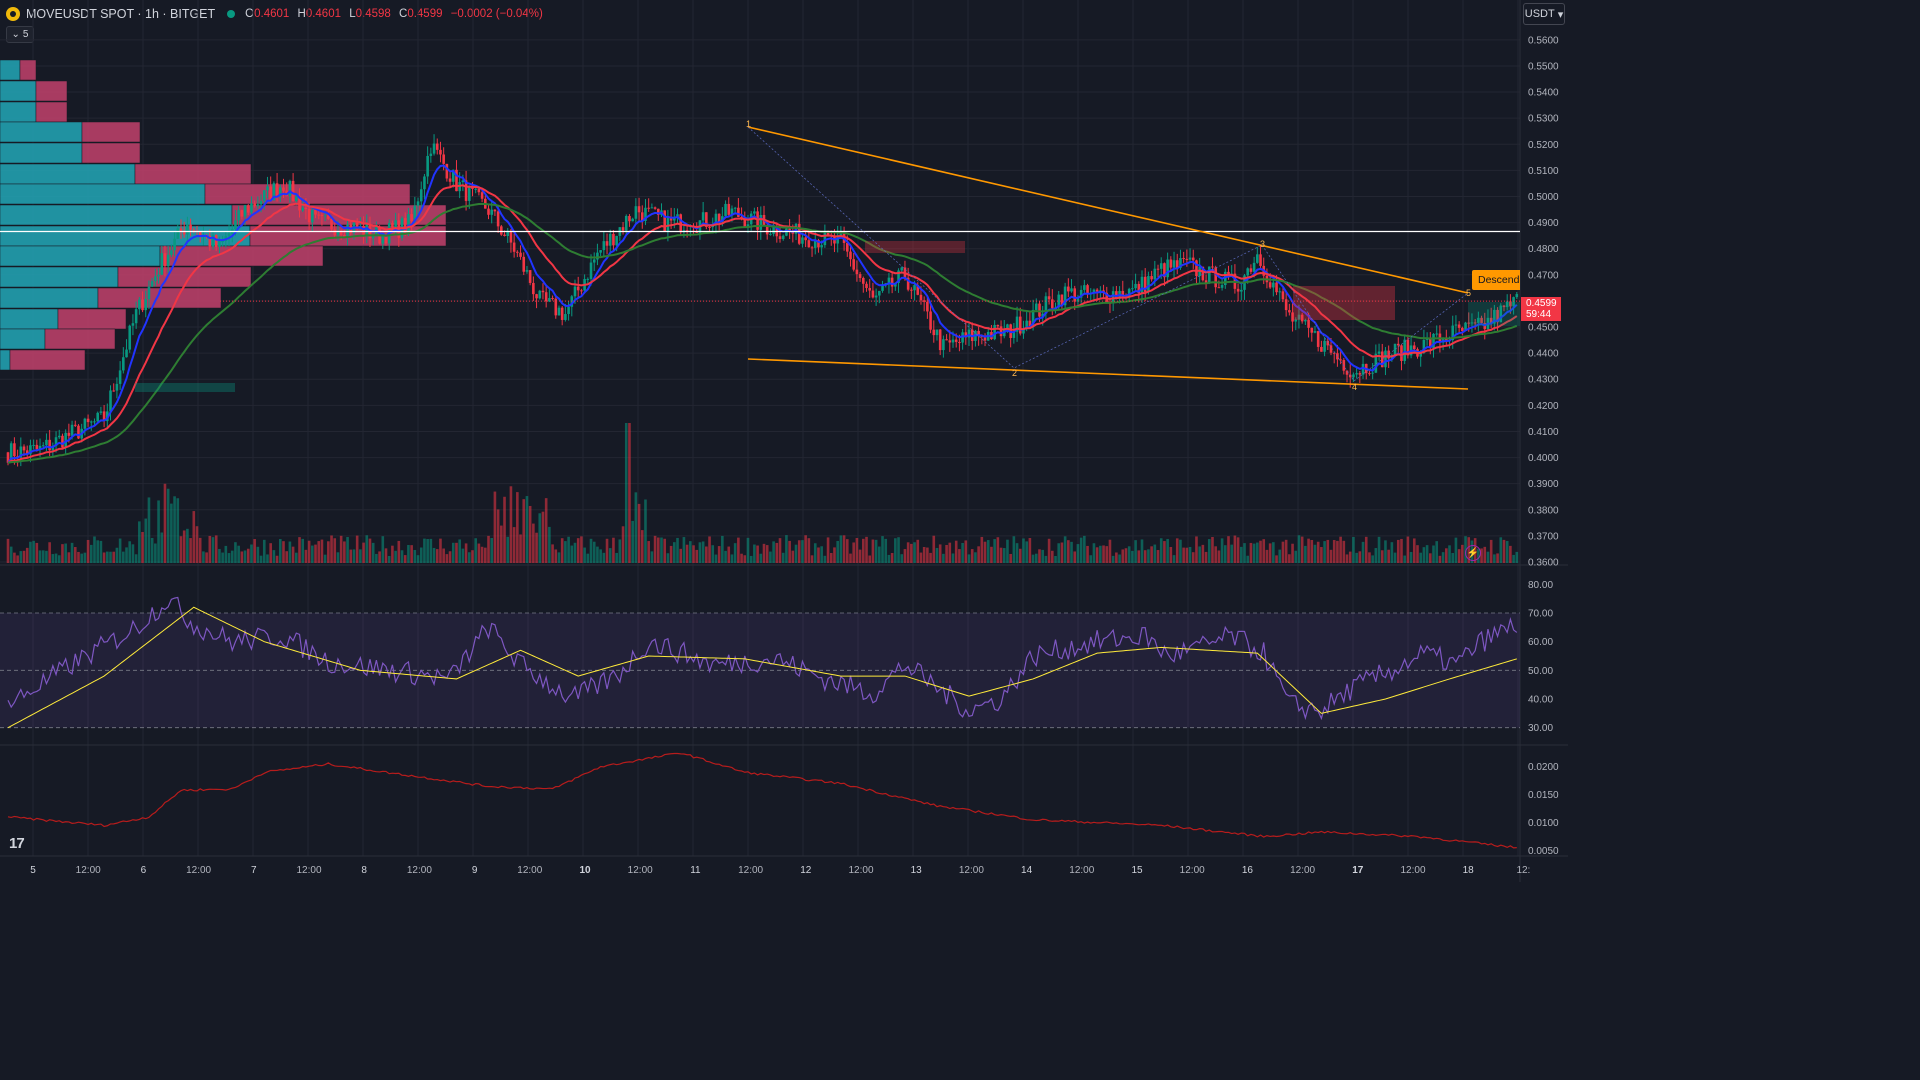 The height and width of the screenshot is (1080, 1920). I want to click on rsi-axis-tick: 60.00, so click(1540, 642).